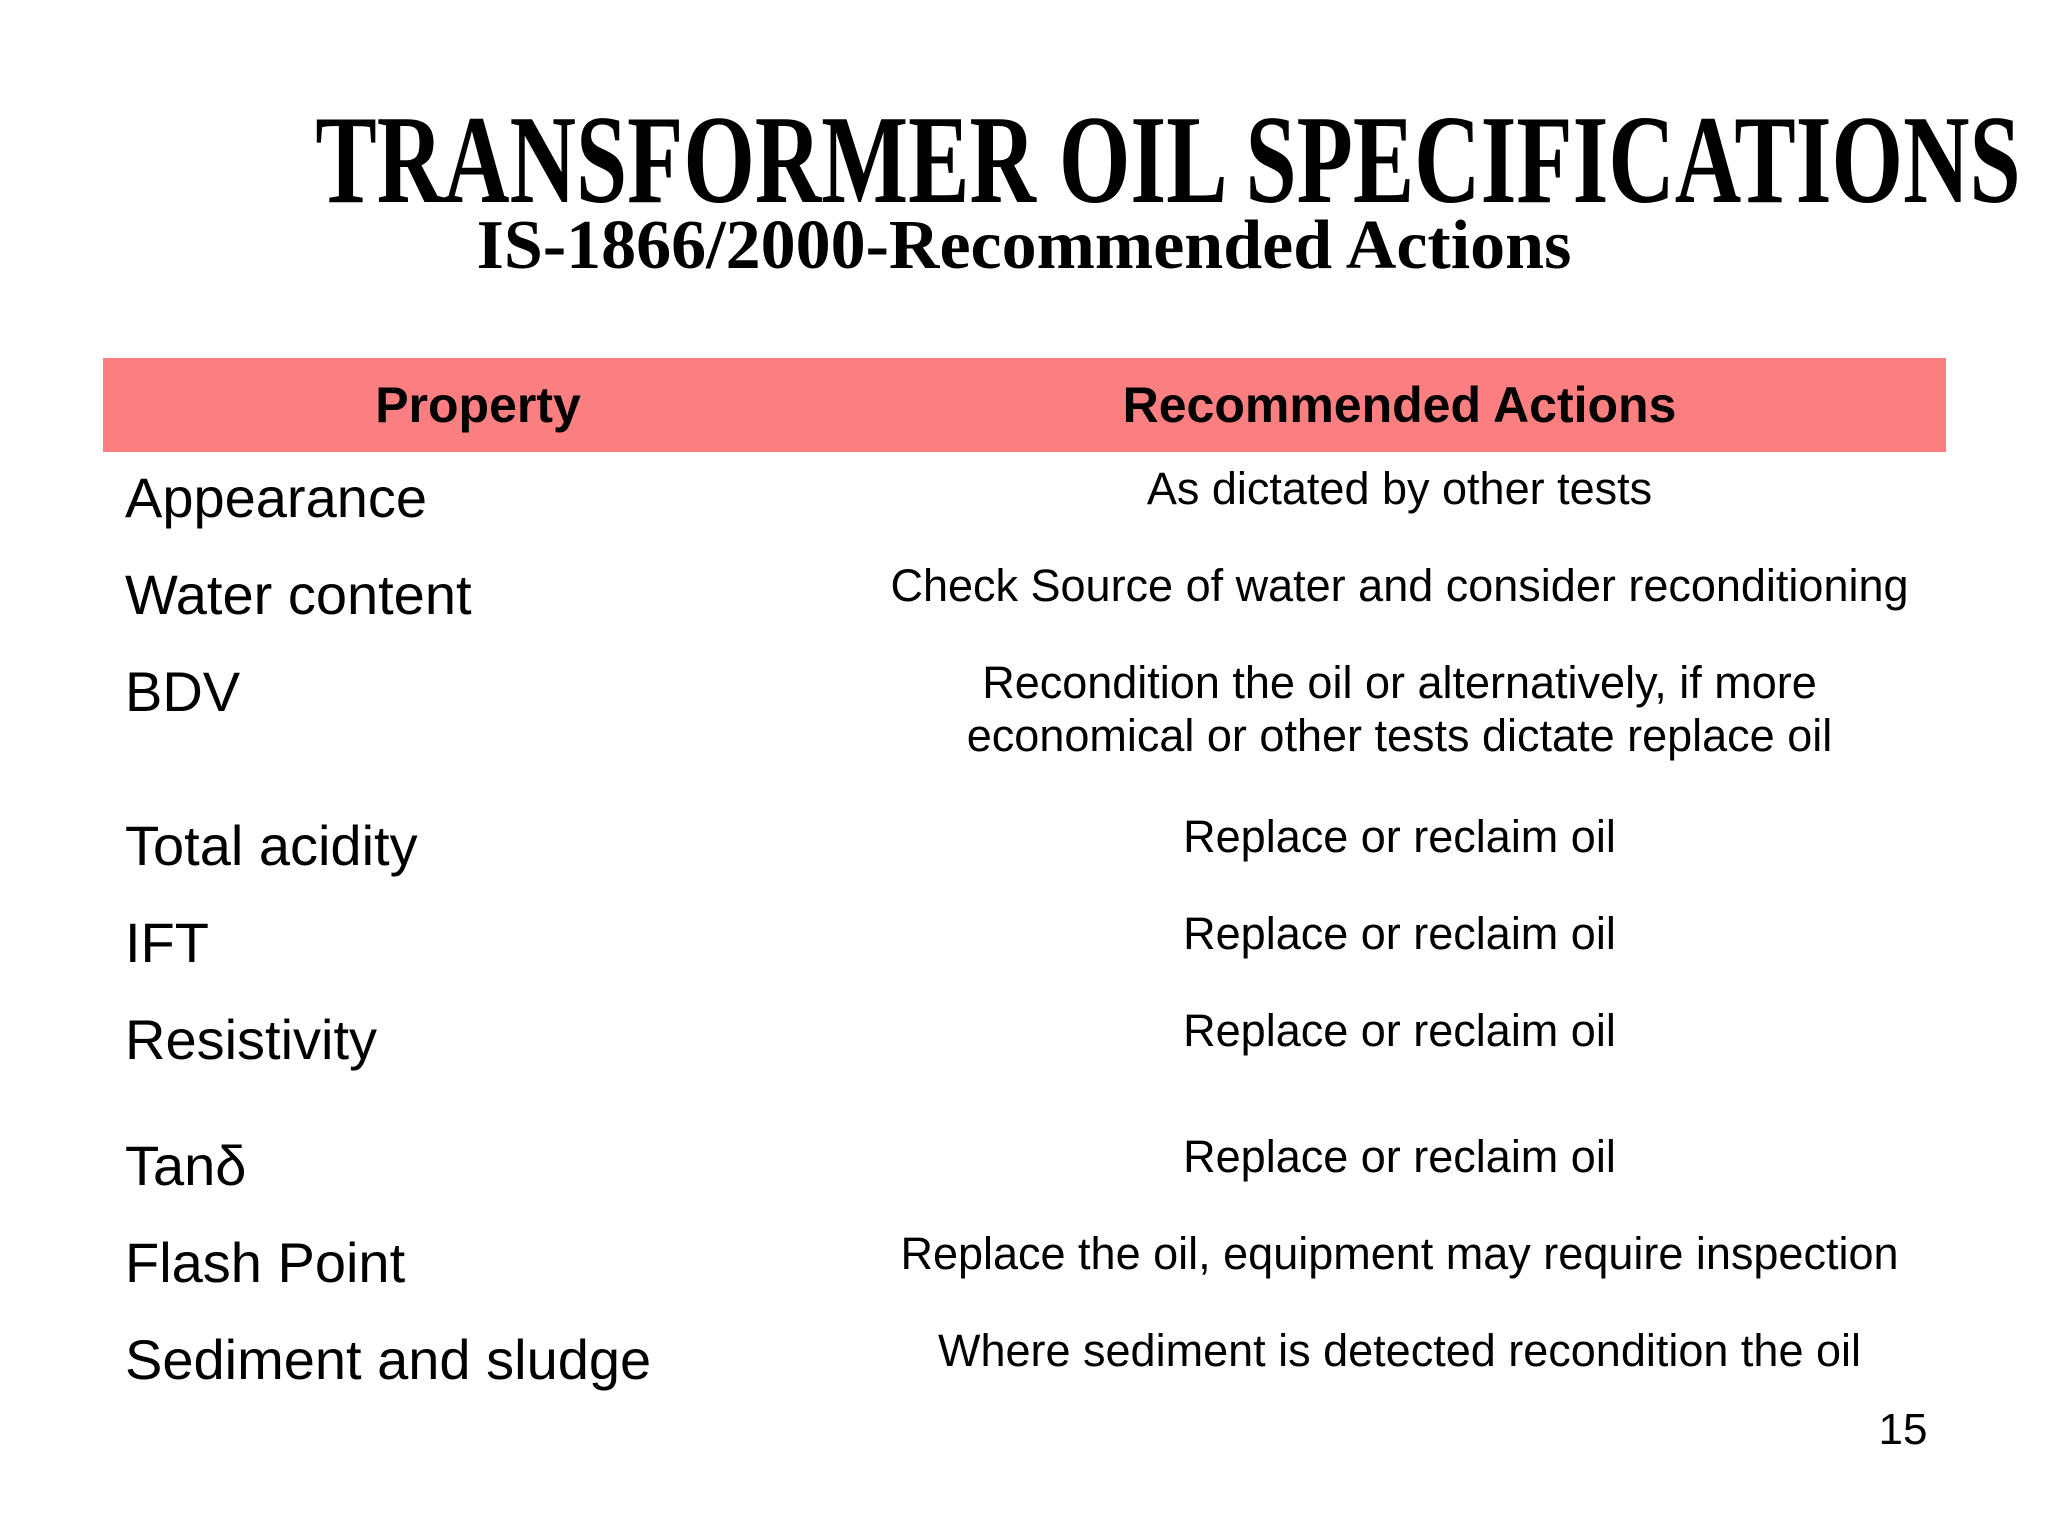  What do you see at coordinates (1024, 405) in the screenshot?
I see `table-header-row: Property Recommended Actions` at bounding box center [1024, 405].